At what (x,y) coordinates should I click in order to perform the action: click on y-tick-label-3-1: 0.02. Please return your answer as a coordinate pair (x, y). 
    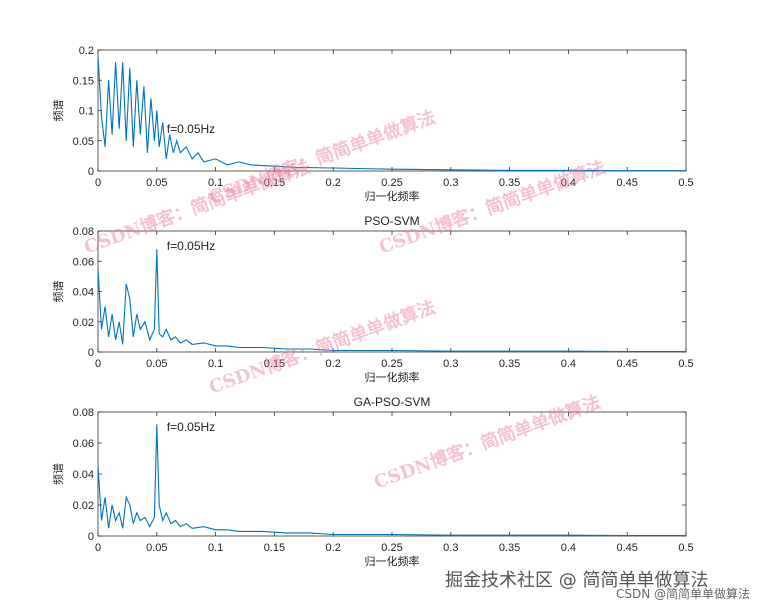
    Looking at the image, I should click on (83, 506).